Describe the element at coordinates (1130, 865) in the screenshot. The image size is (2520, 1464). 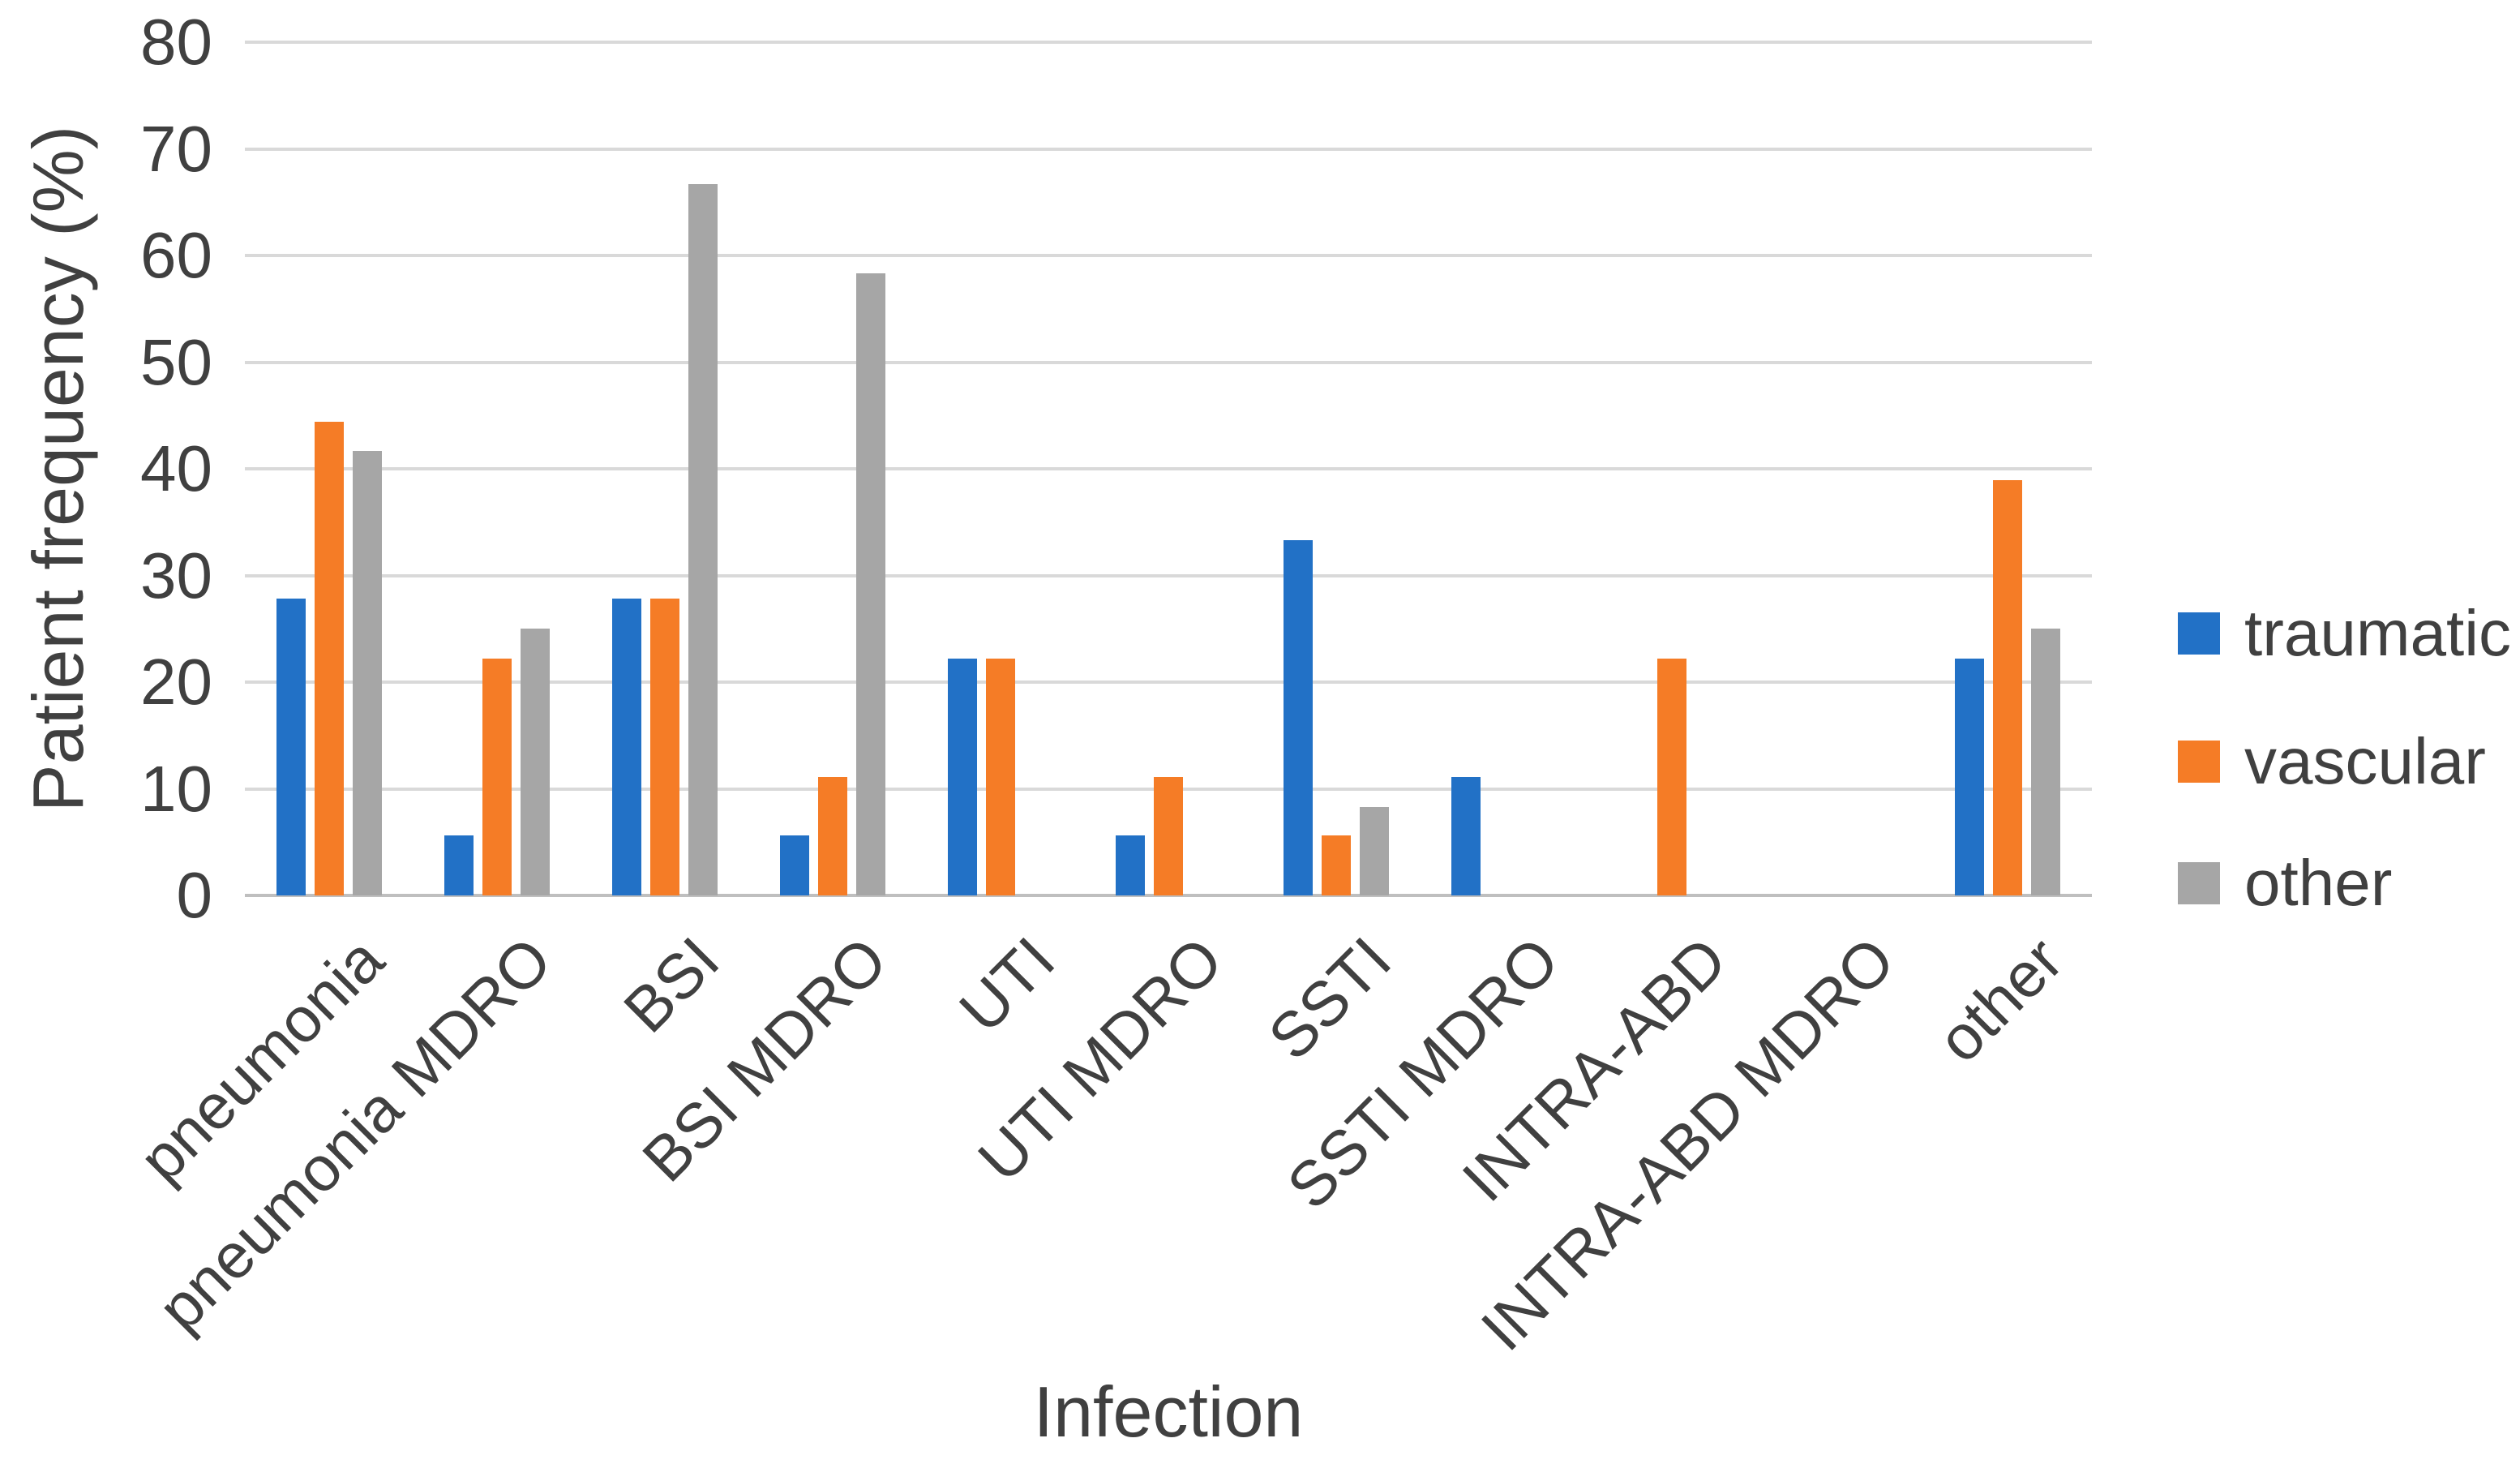
I see `bar-traumatic-uti-mdro` at that location.